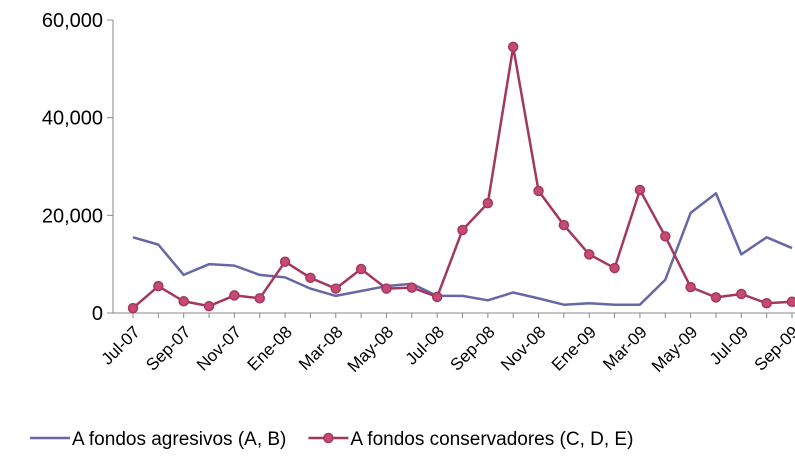  Describe the element at coordinates (625, 348) in the screenshot. I see `x-tick-label: Mar-09` at that location.